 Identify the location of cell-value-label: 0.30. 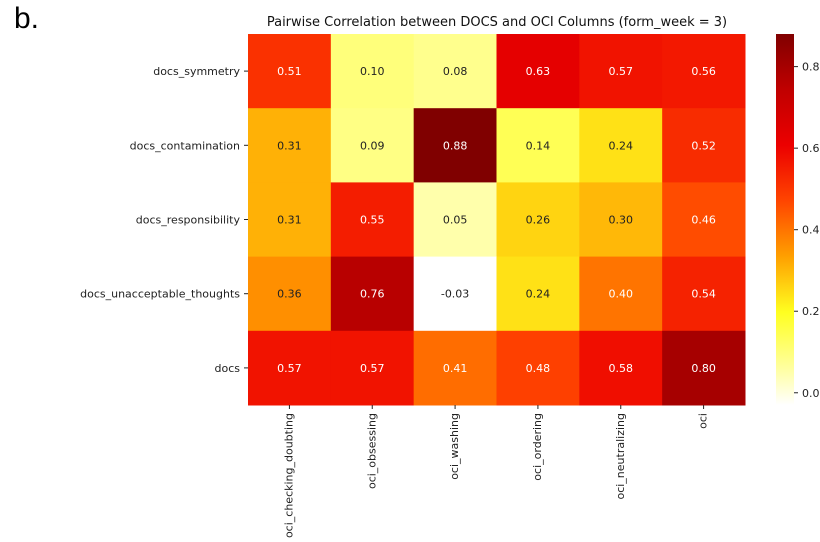
(621, 220).